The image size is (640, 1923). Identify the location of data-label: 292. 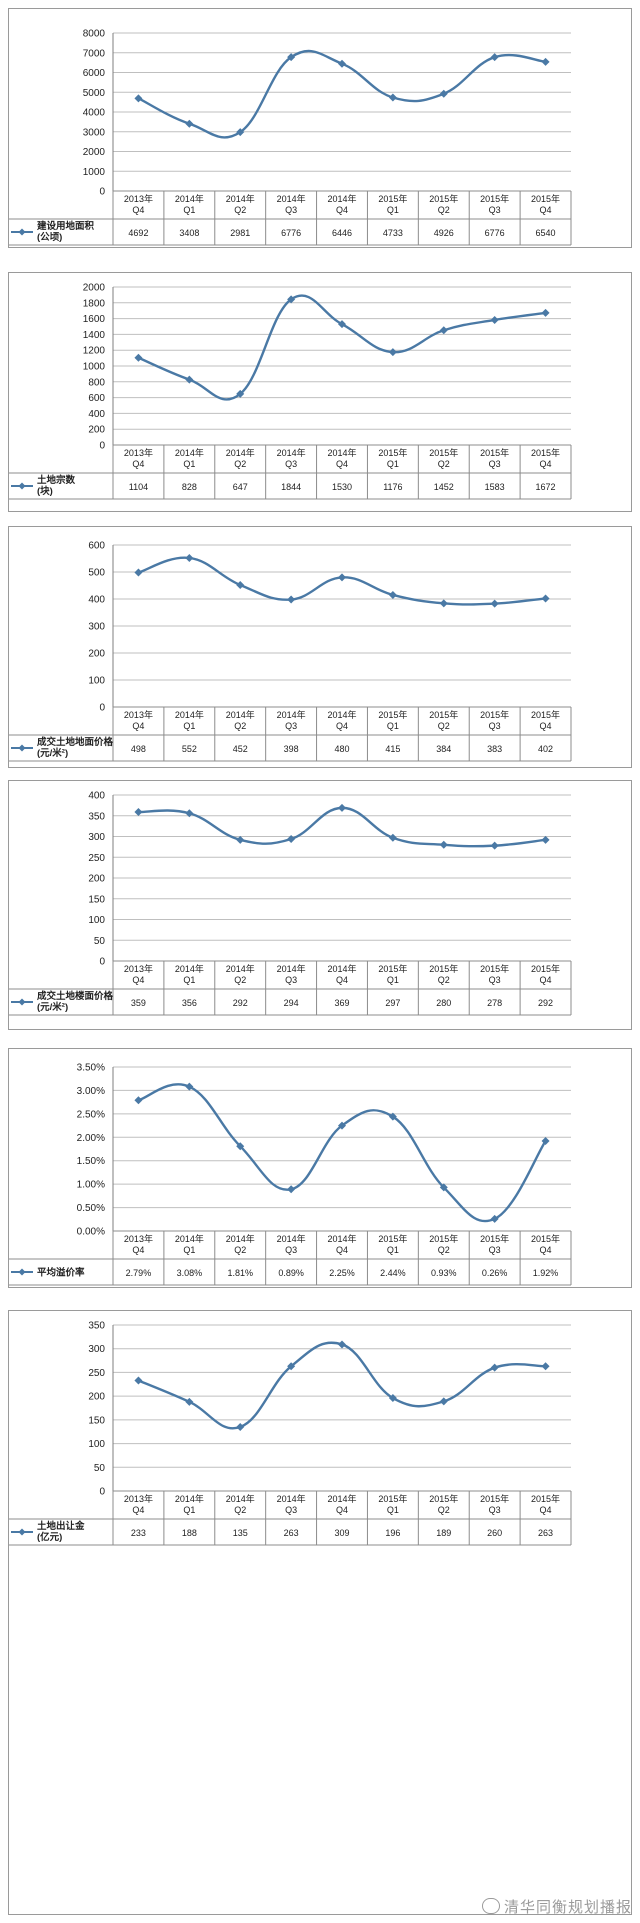
(240, 1003).